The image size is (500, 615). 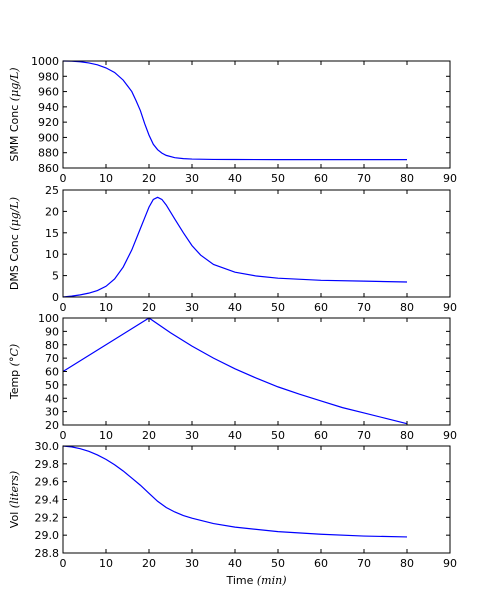 I want to click on y-tick-label: 860, so click(x=48, y=168).